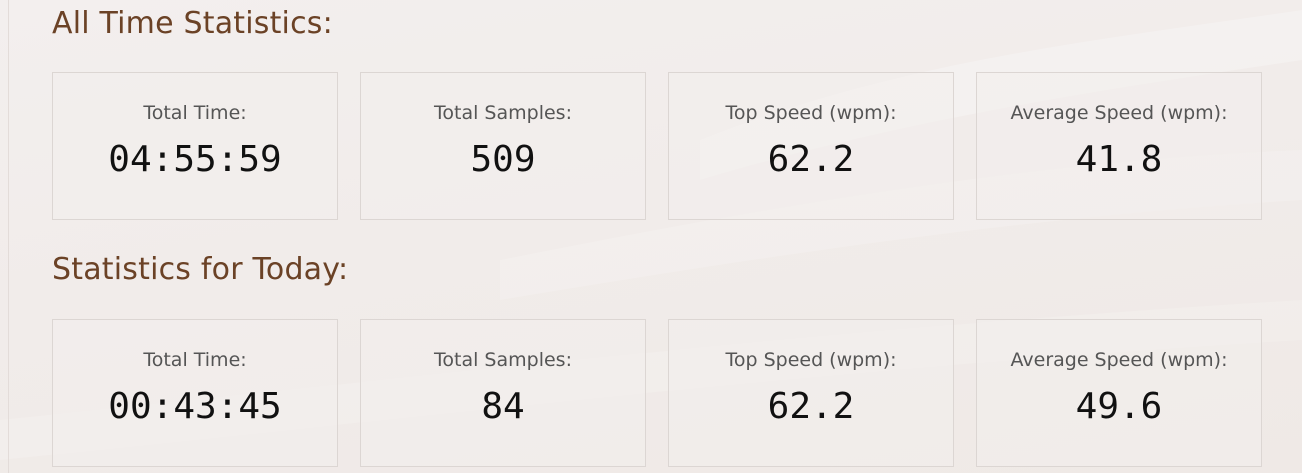  I want to click on stat-value: 00:43:45, so click(195, 406).